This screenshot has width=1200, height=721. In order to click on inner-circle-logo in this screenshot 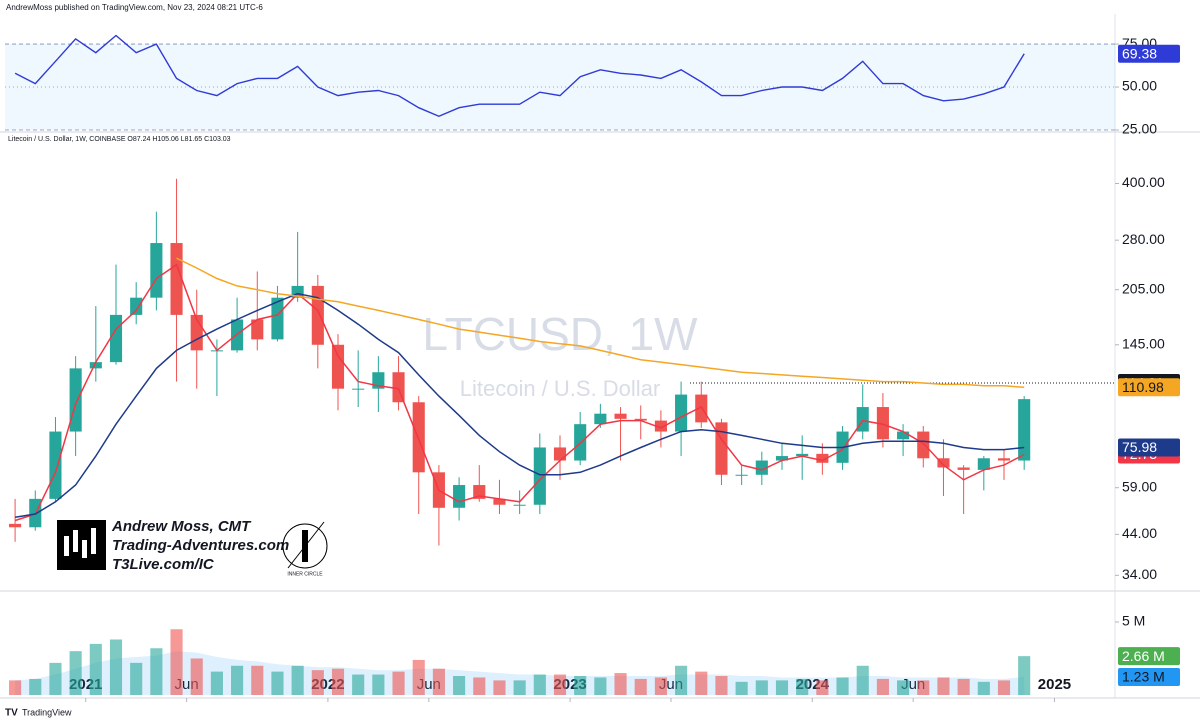, I will do `click(305, 545)`.